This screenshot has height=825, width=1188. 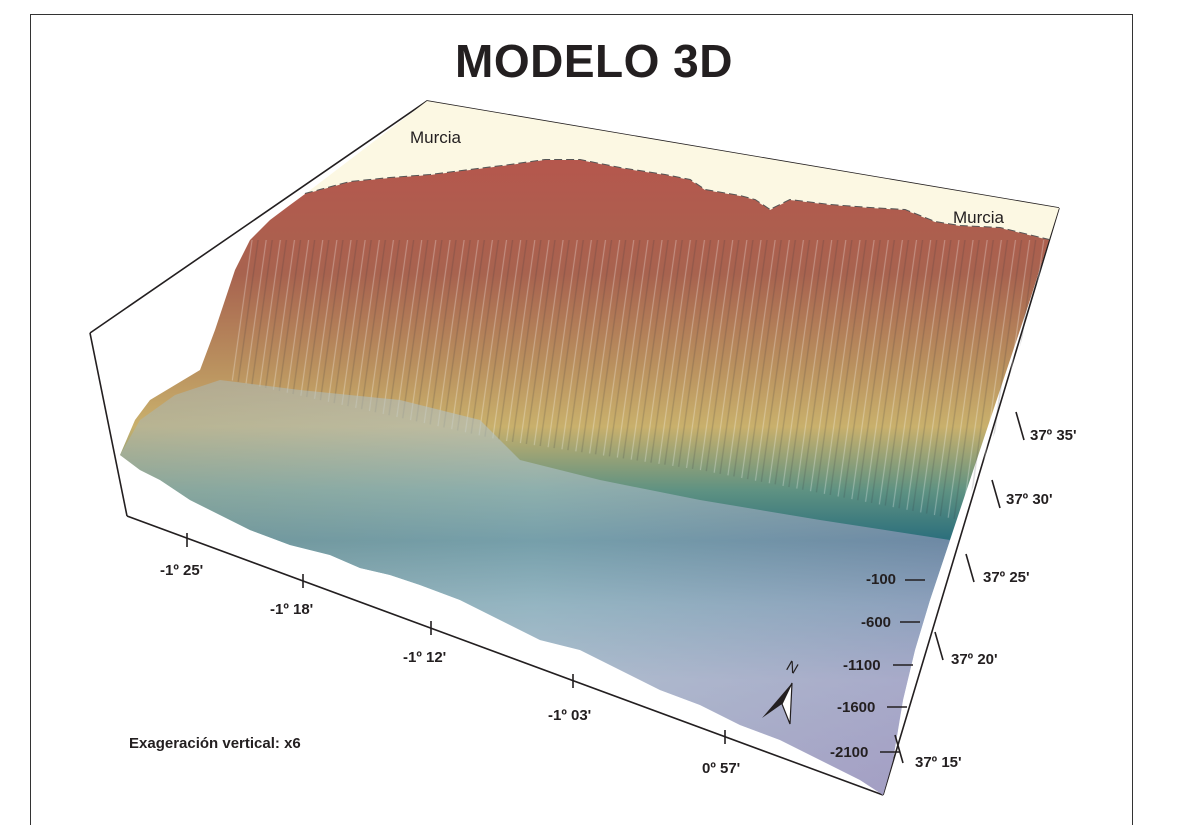 What do you see at coordinates (856, 707) in the screenshot?
I see `depth-tick-label: -1600` at bounding box center [856, 707].